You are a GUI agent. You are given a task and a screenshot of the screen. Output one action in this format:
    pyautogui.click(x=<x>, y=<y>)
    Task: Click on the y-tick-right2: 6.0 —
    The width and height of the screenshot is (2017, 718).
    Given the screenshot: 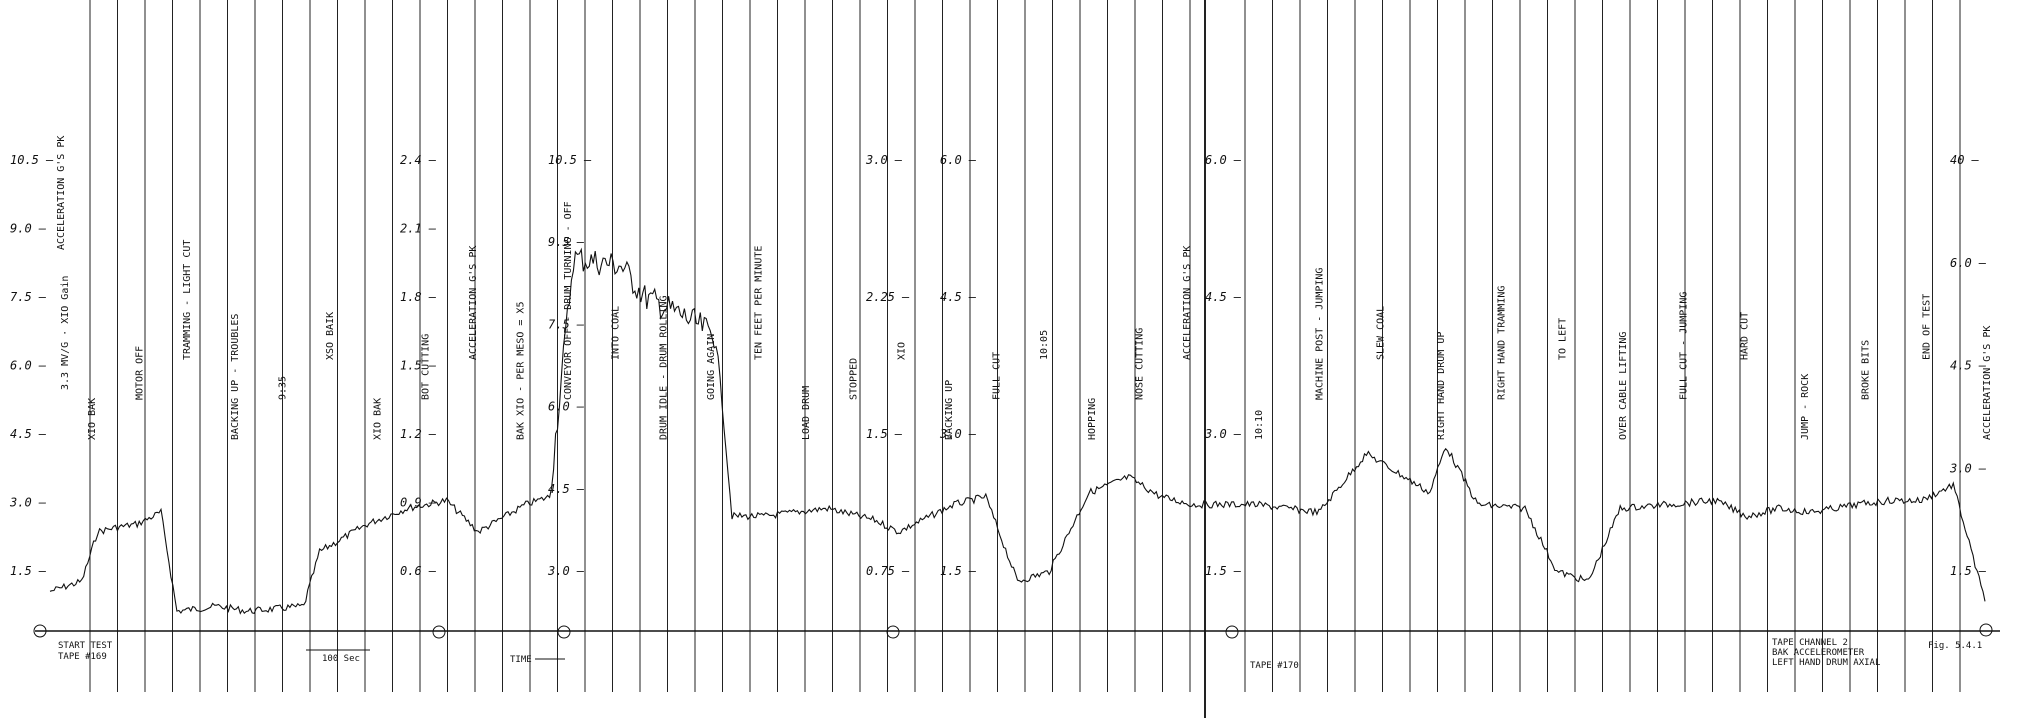 What is the action you would take?
    pyautogui.click(x=1968, y=263)
    